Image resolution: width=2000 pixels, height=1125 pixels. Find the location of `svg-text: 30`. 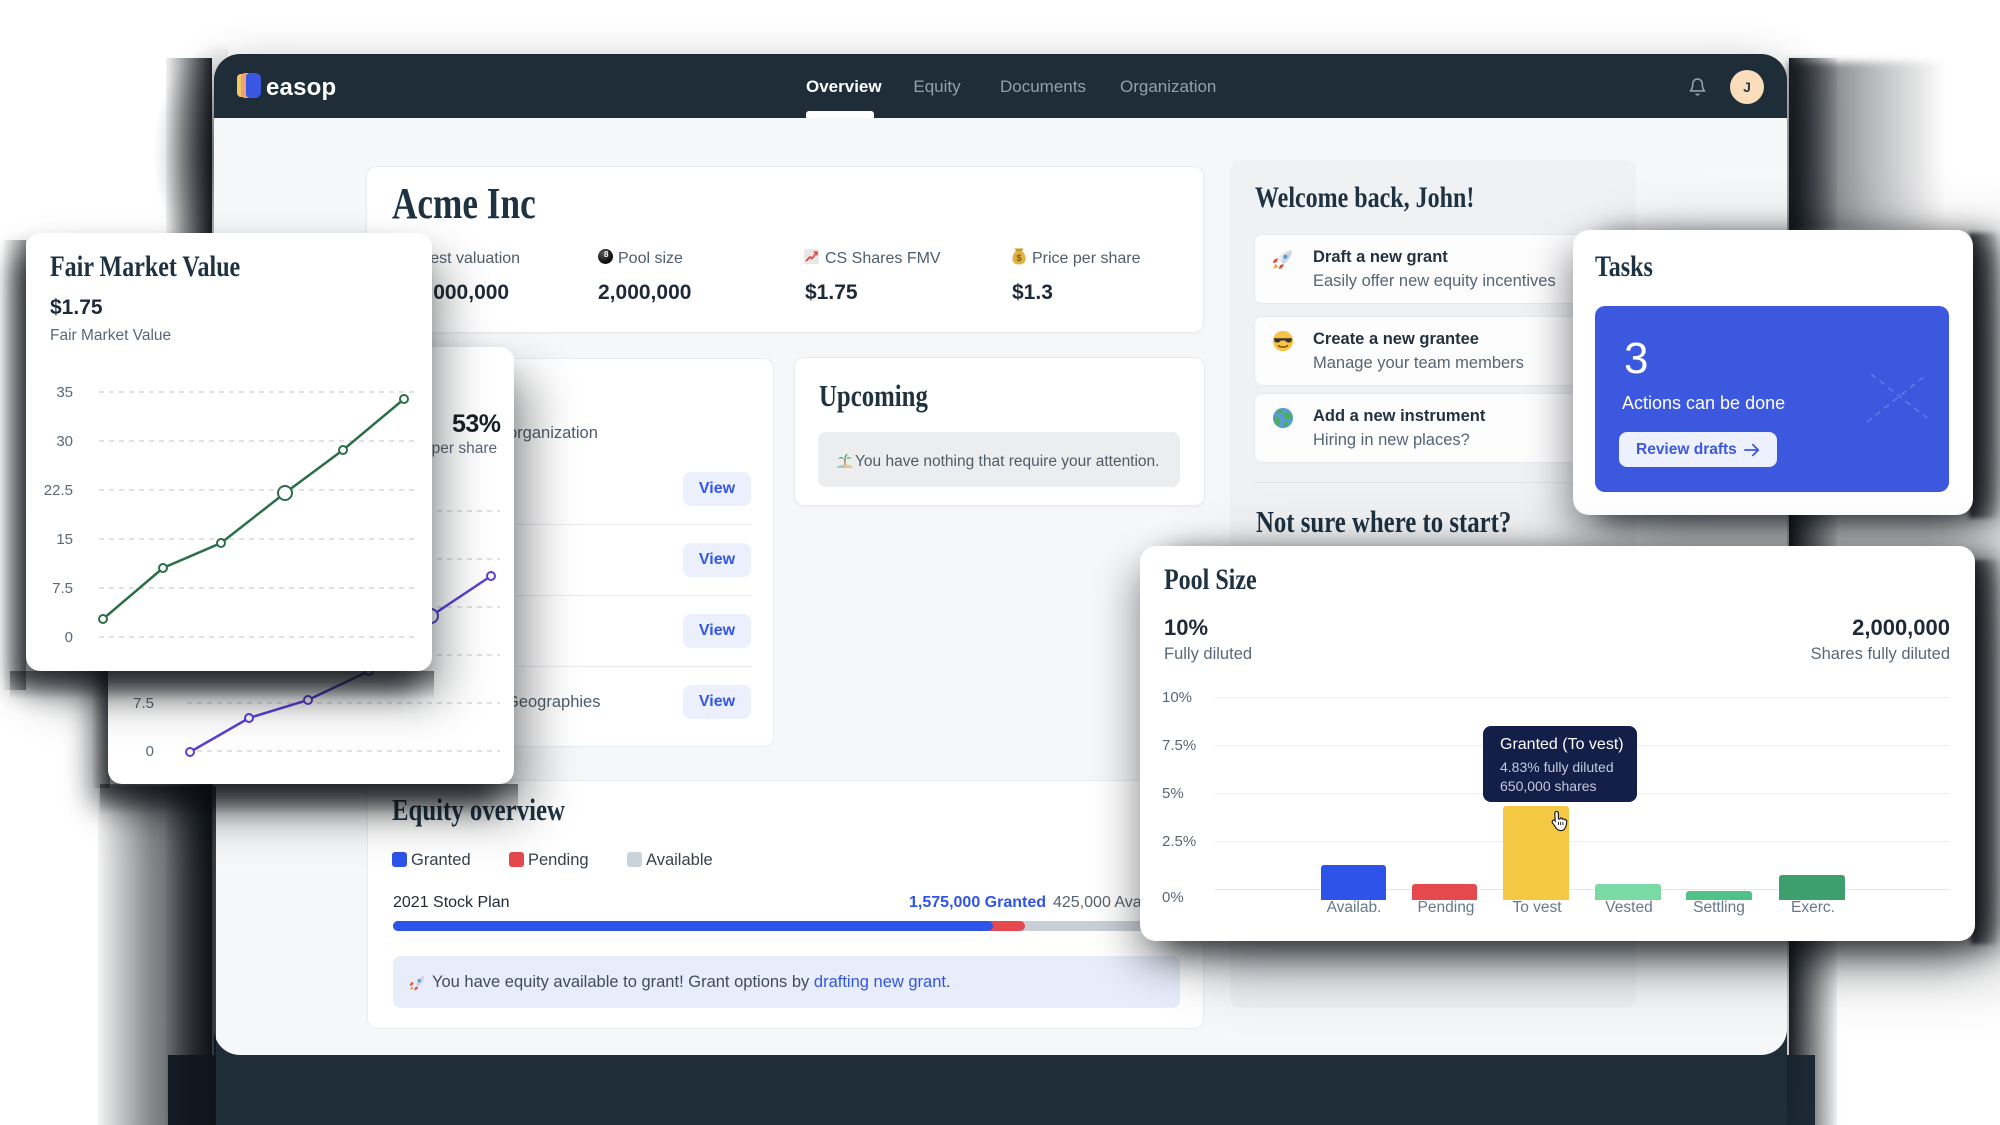

svg-text: 30 is located at coordinates (64, 441).